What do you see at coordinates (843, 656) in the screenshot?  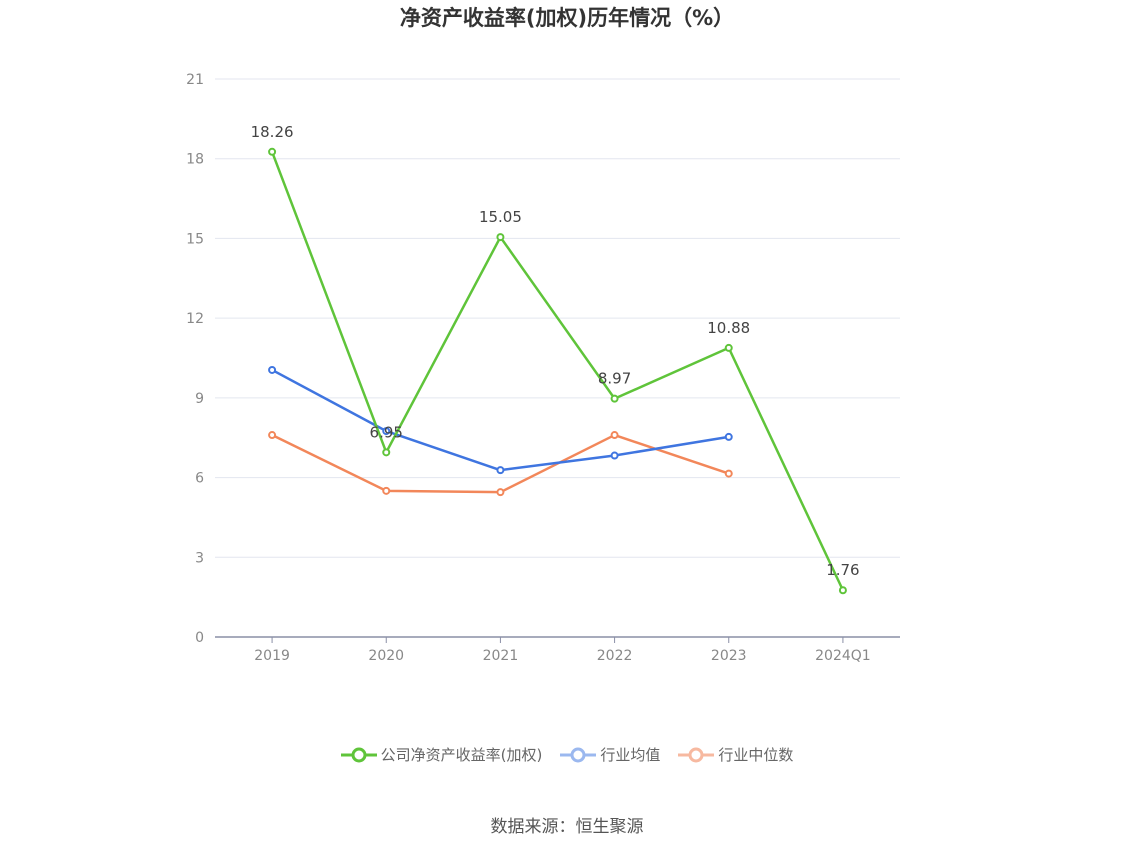 I see `x-tick-label: 2024Q1` at bounding box center [843, 656].